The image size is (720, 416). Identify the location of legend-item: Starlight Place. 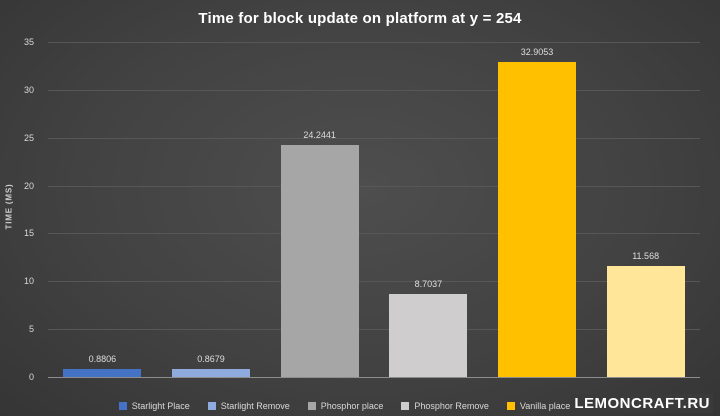
(154, 406).